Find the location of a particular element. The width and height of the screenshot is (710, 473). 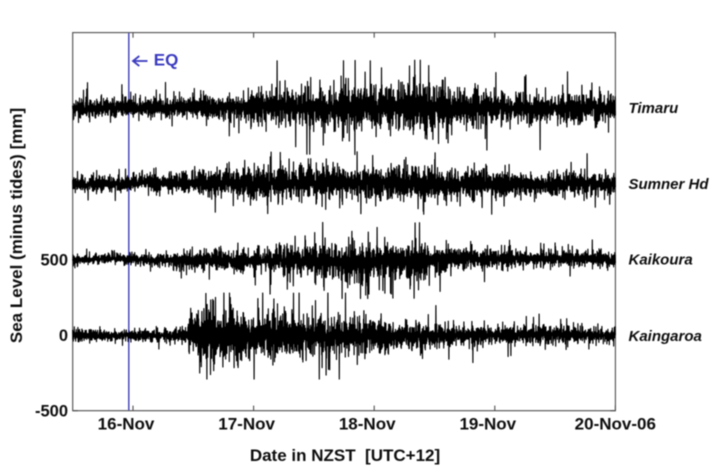

svg-text: Date in NZST [UTC+12] is located at coordinates (345, 455).